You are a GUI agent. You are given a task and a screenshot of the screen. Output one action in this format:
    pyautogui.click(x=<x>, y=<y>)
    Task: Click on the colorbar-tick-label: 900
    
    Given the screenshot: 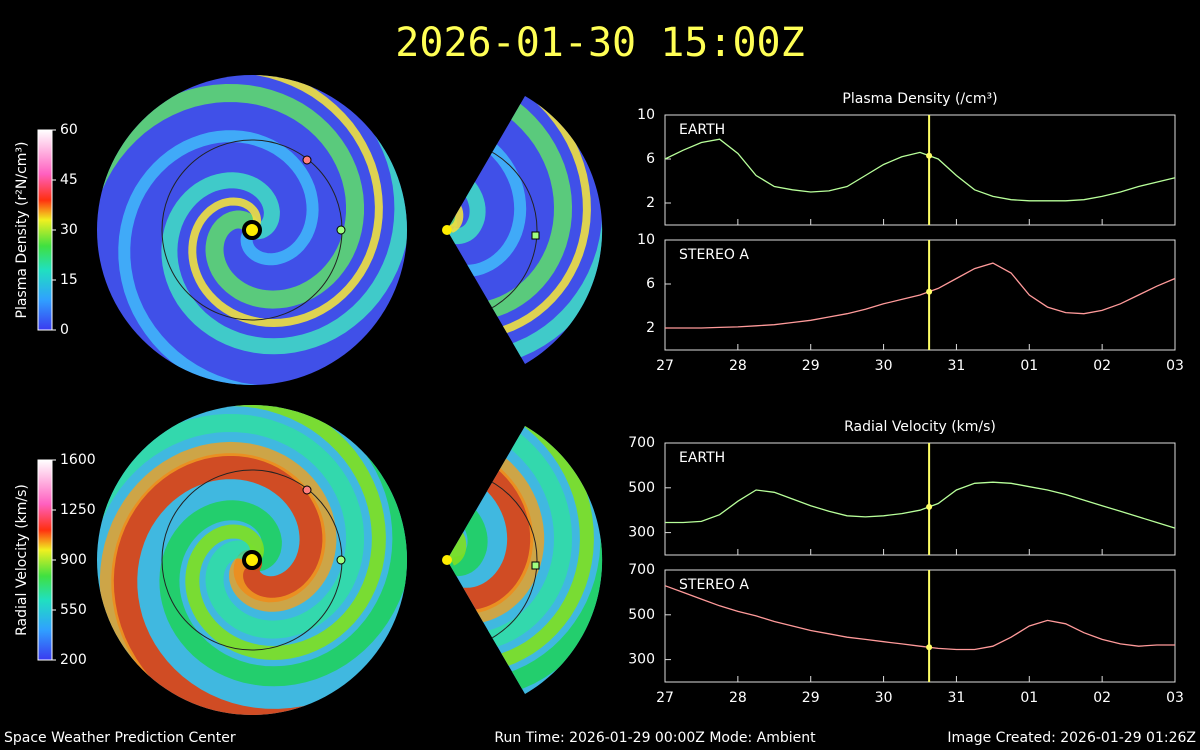 What is the action you would take?
    pyautogui.click(x=73, y=560)
    